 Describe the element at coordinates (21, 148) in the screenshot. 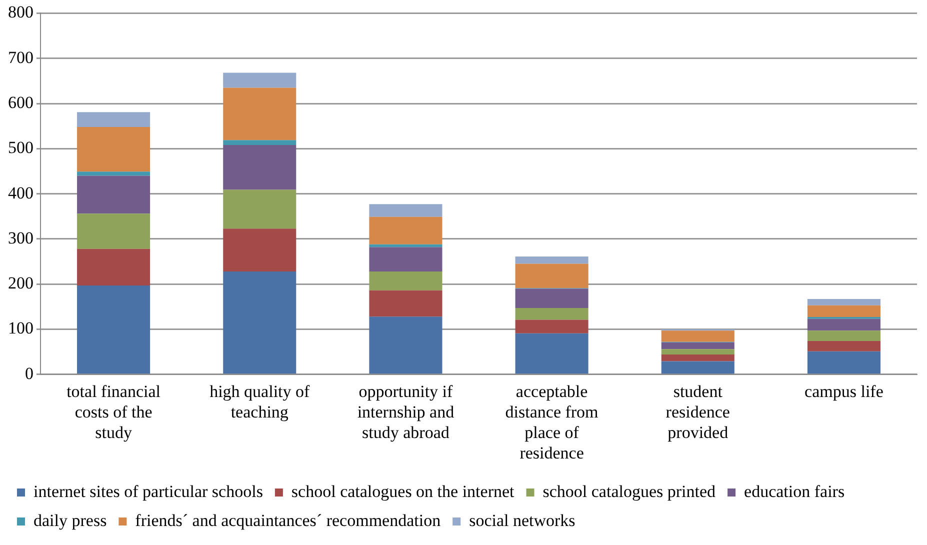

I see `y-tick-label: 500` at that location.